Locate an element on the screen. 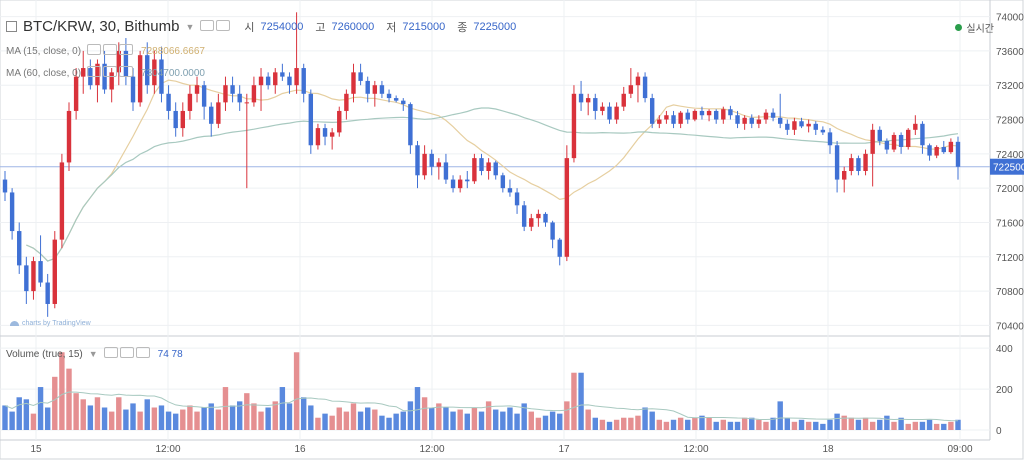  ma60-label: MA (60, close, 0) is located at coordinates (44, 73).